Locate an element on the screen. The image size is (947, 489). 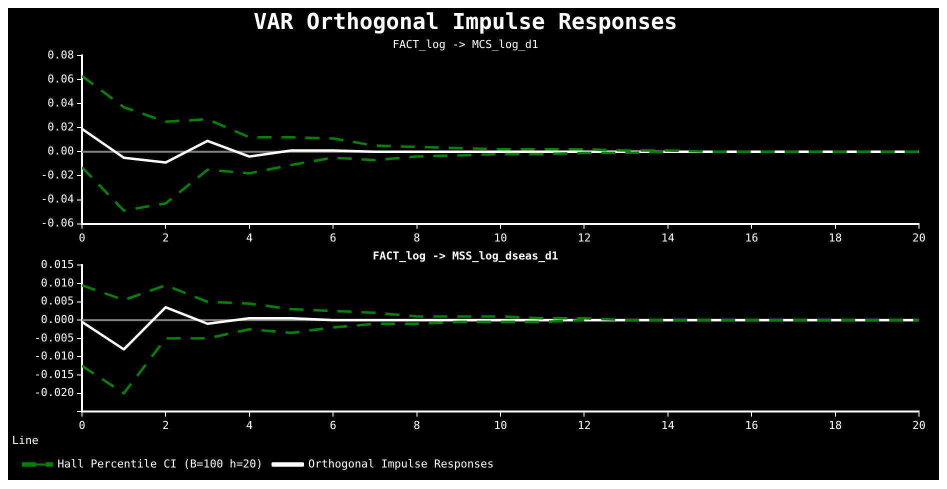
y-tick-label: 0.000 is located at coordinates (57, 319).